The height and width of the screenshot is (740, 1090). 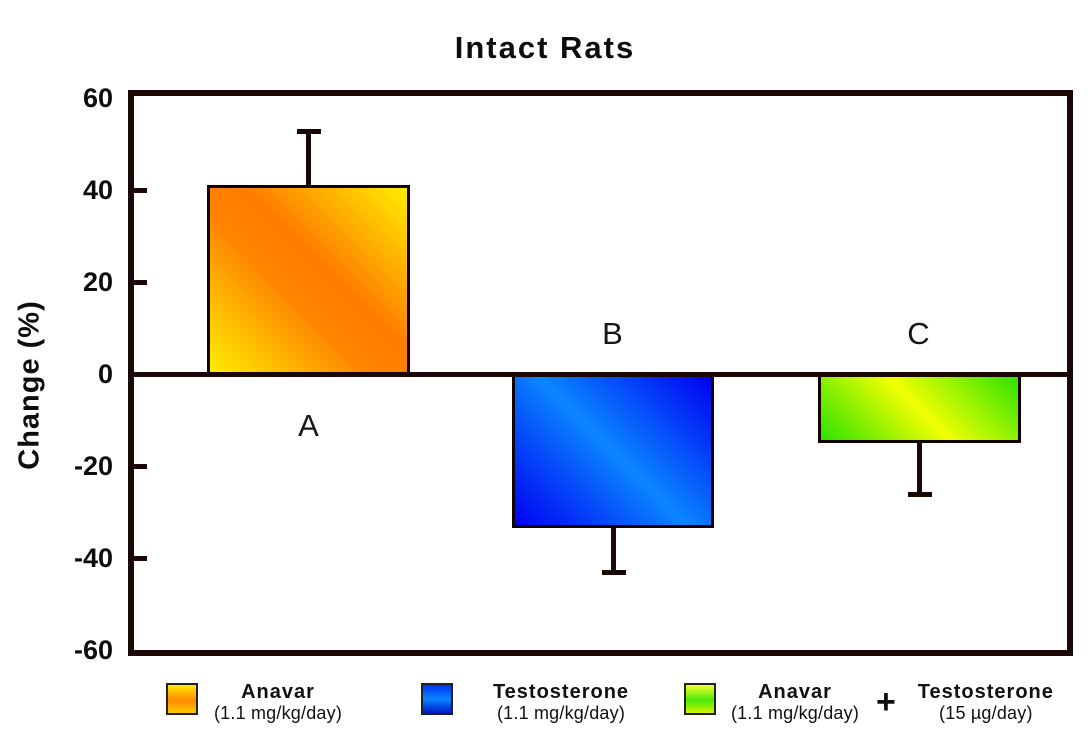 What do you see at coordinates (97, 282) in the screenshot?
I see `y-tick-label-20: 20` at bounding box center [97, 282].